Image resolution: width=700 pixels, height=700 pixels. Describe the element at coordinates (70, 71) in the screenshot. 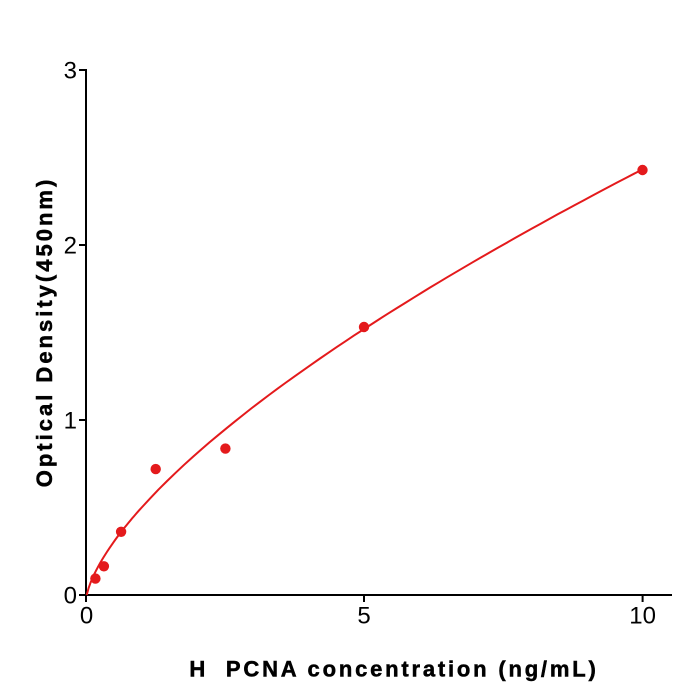

I see `svg-text: 3` at that location.